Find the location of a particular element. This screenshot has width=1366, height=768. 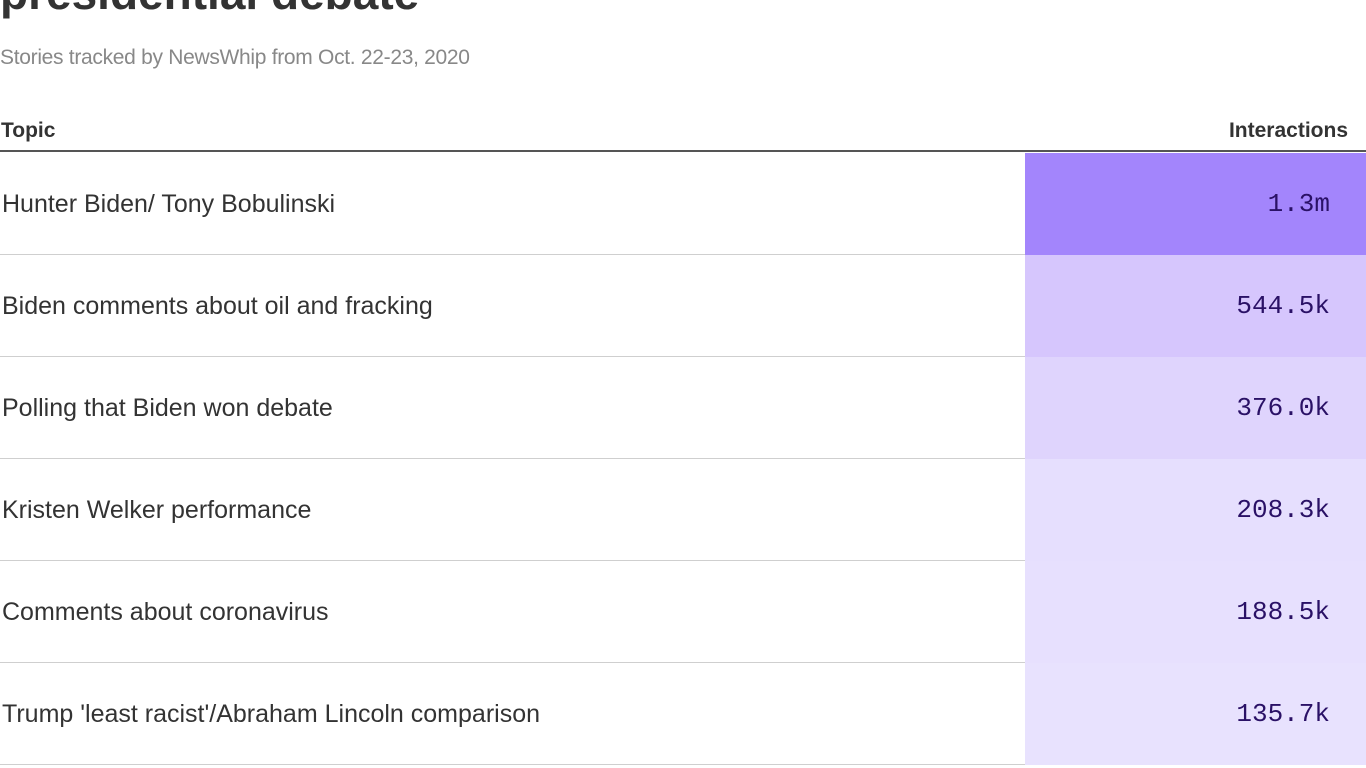

topic-cell: Kristen Welker performance is located at coordinates (157, 510).